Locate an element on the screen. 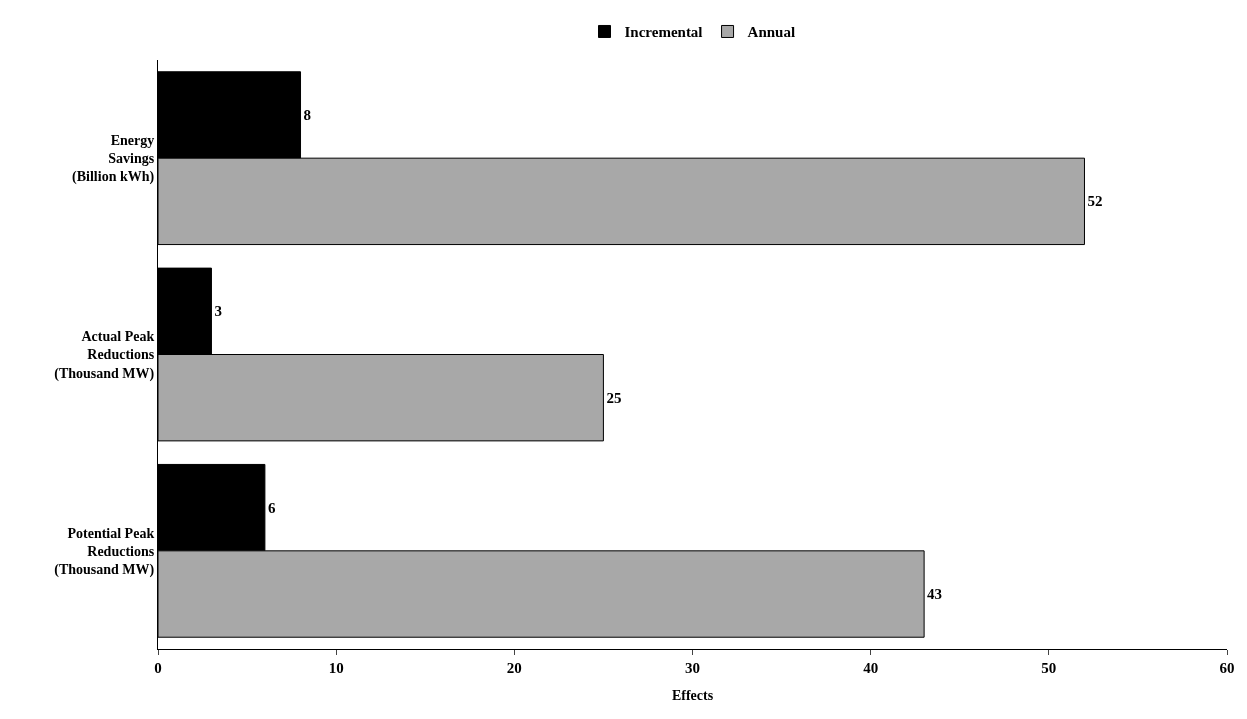 The height and width of the screenshot is (719, 1247). data-label: 8 is located at coordinates (307, 114).